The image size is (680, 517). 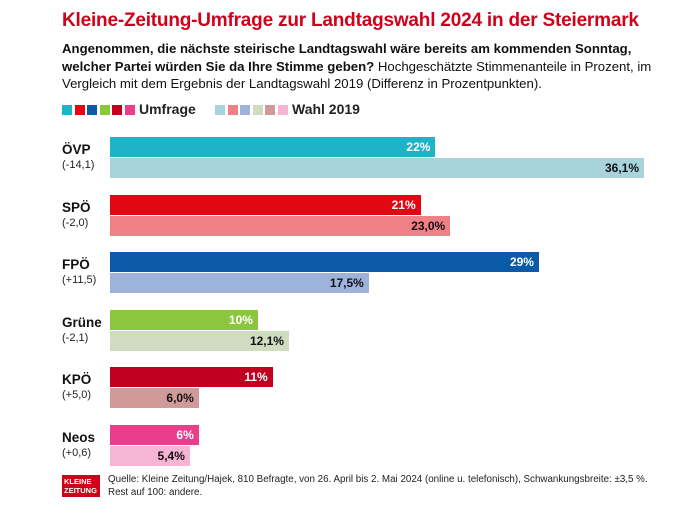 I want to click on survey-value-label: 22%, so click(x=418, y=147).